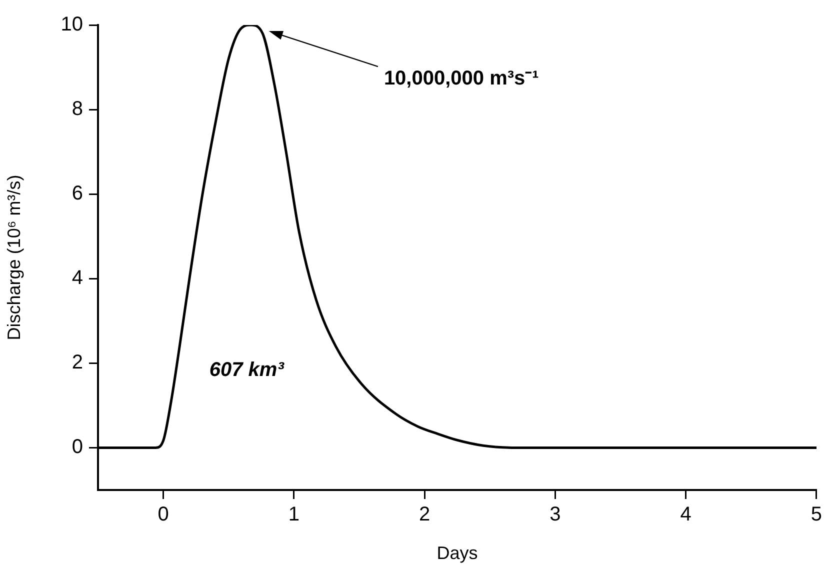 This screenshot has height=569, width=826. Describe the element at coordinates (294, 515) in the screenshot. I see `x-tick-label: 1` at that location.